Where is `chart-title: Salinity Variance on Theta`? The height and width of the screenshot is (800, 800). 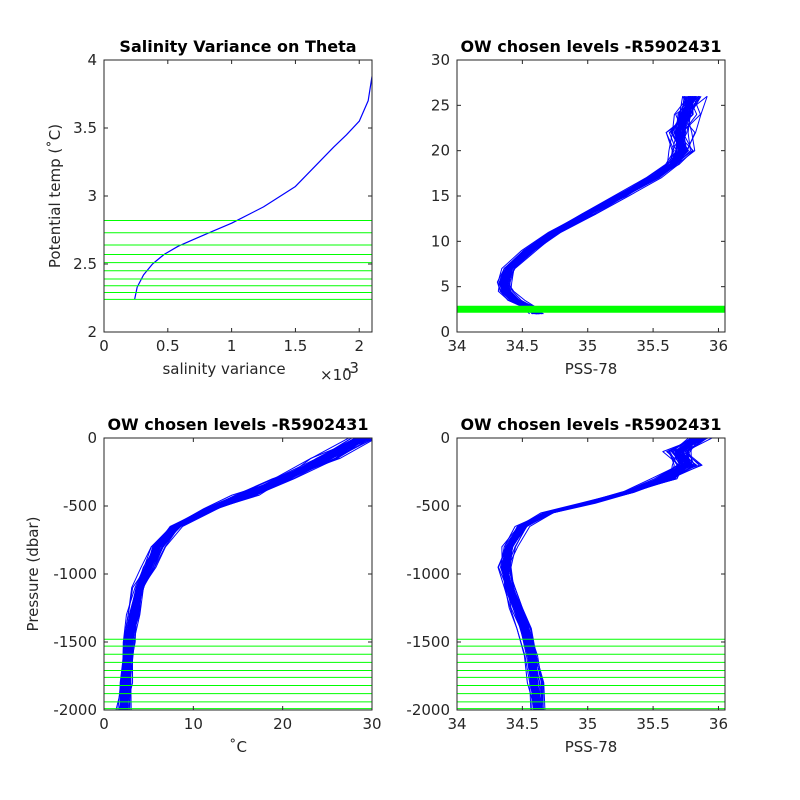 chart-title: Salinity Variance on Theta is located at coordinates (237, 46).